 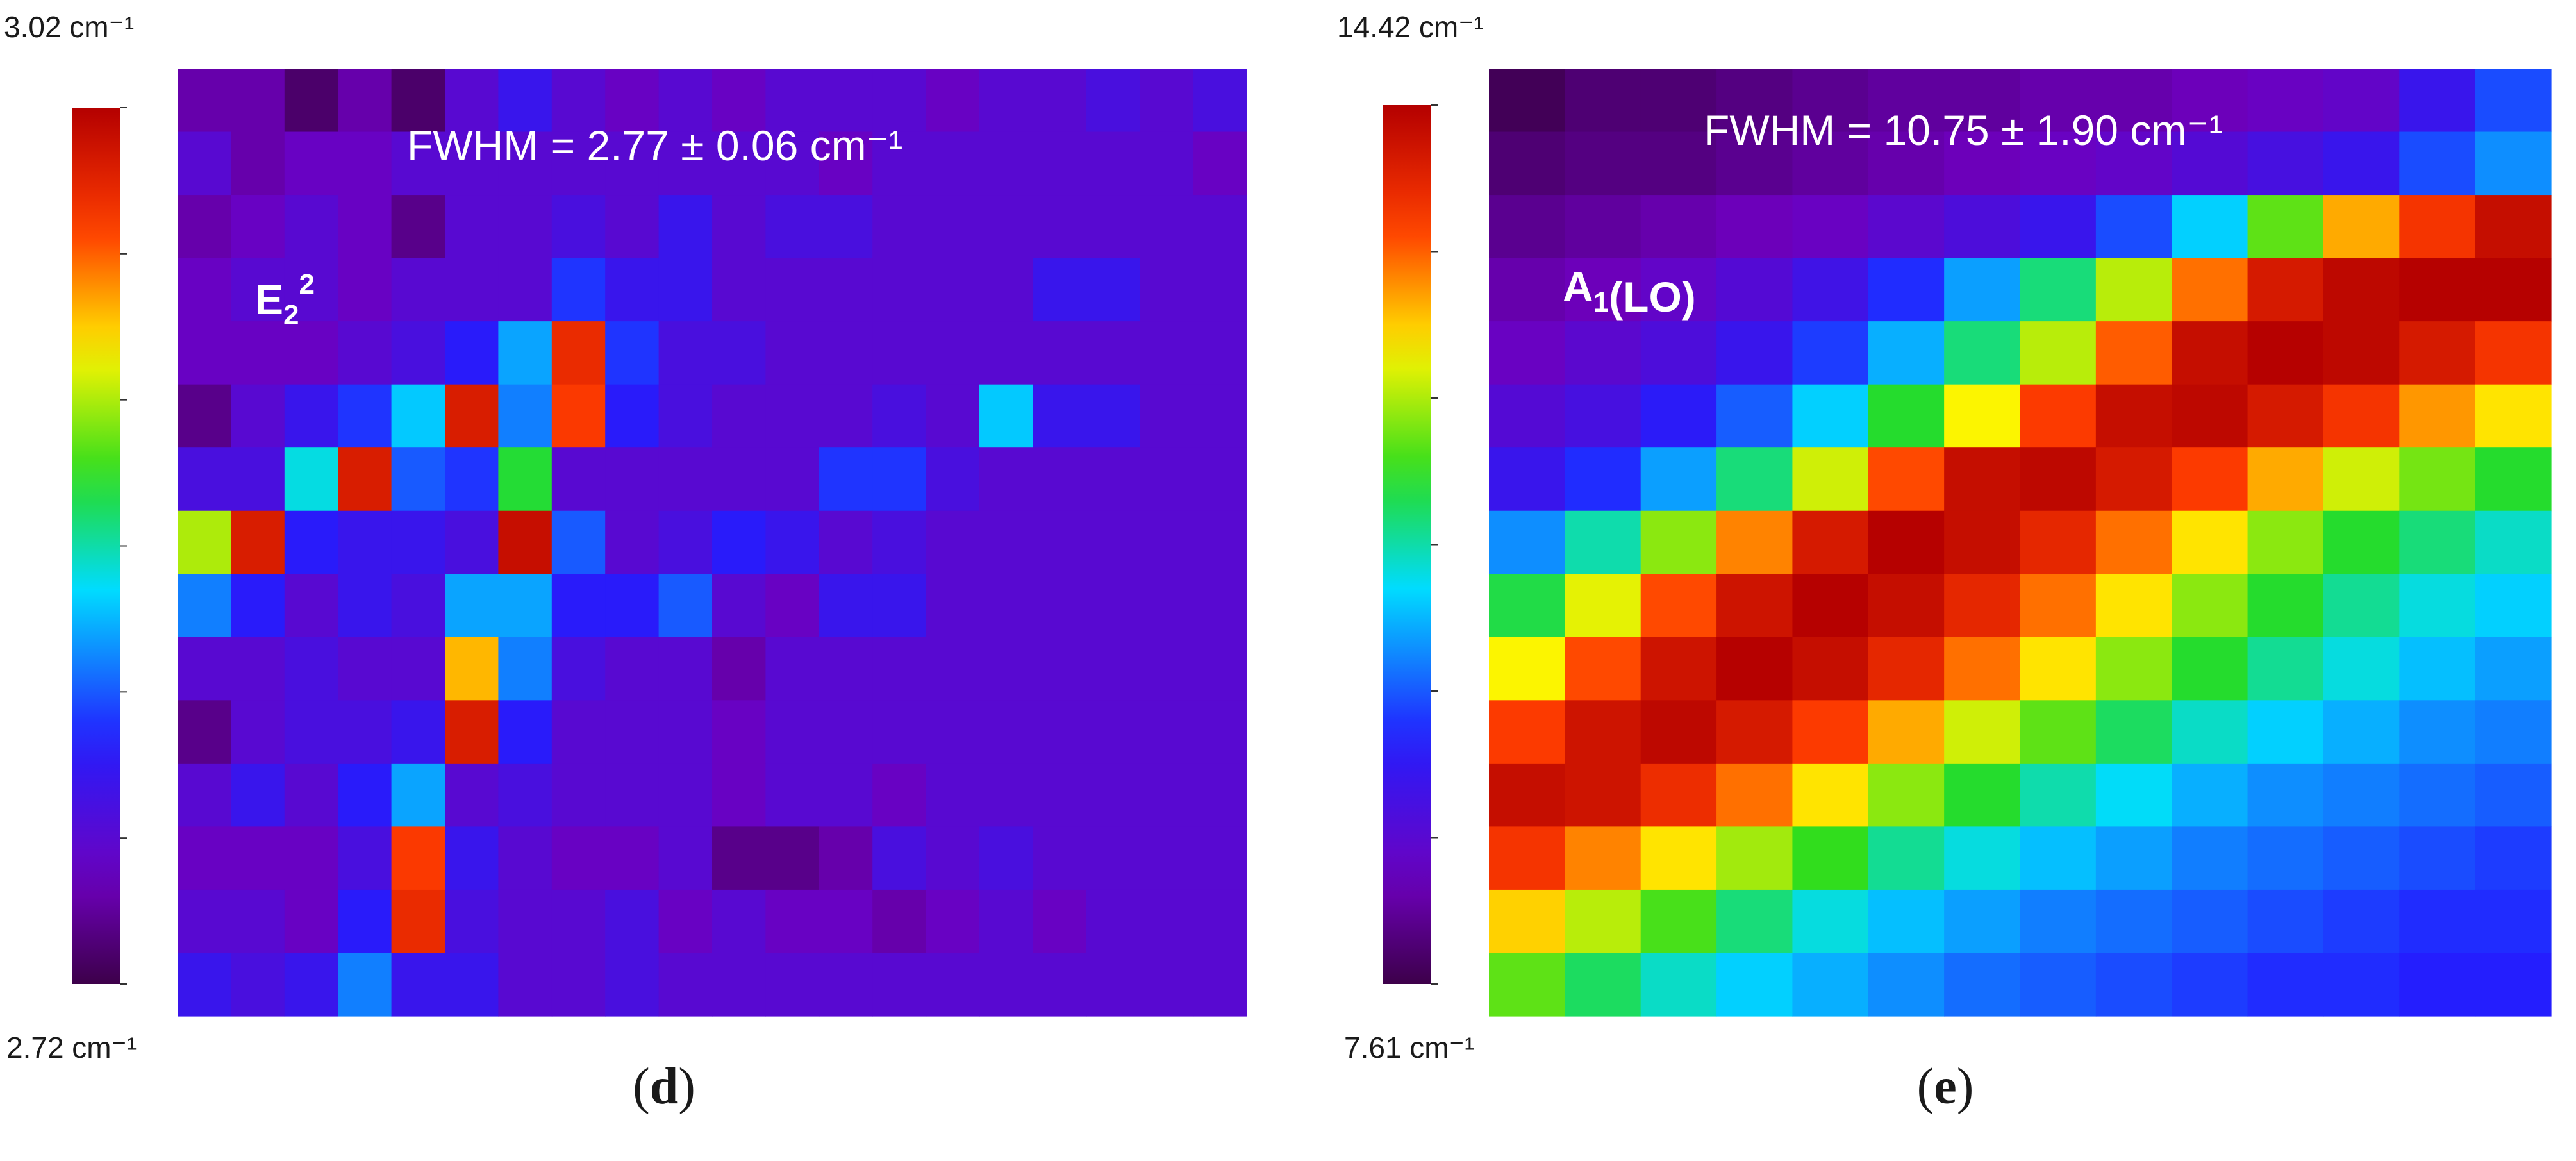 What do you see at coordinates (654, 146) in the screenshot?
I see `fwhm-annotation: FWHM = 2.77 ± 0.06 cm⁻¹` at bounding box center [654, 146].